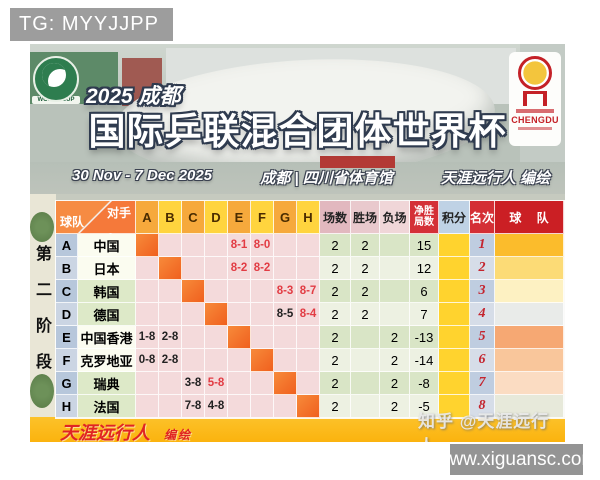 Image resolution: width=600 pixels, height=480 pixels. I want to click on rank-cell: 4, so click(482, 314).